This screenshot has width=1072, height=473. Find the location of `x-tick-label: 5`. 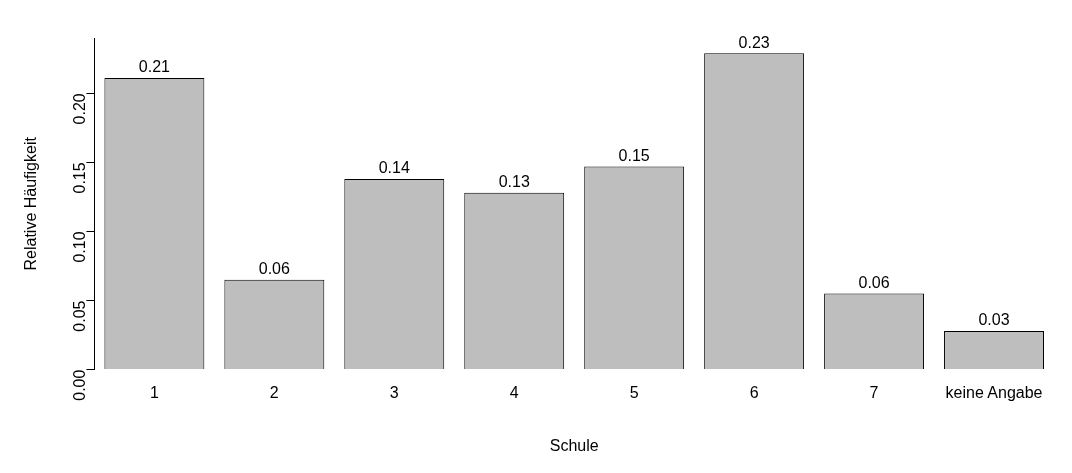

x-tick-label: 5 is located at coordinates (634, 392).